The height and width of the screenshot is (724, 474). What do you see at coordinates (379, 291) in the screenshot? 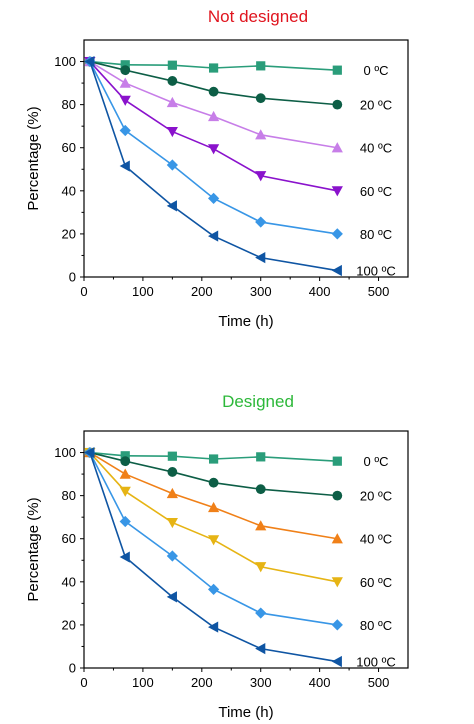
I see `x-tick-label: 500` at bounding box center [379, 291].